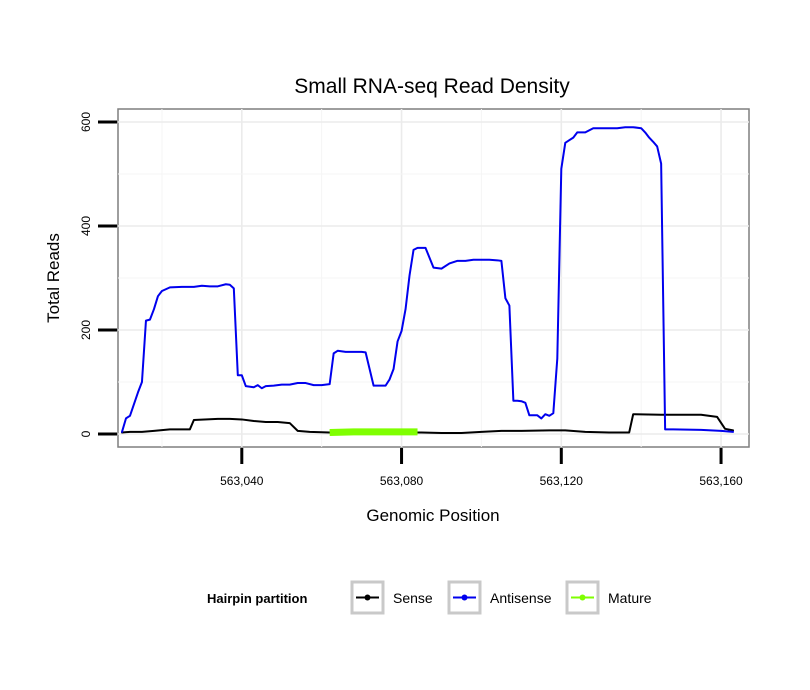 This screenshot has width=810, height=690. I want to click on legend-label-sense: Sense, so click(413, 598).